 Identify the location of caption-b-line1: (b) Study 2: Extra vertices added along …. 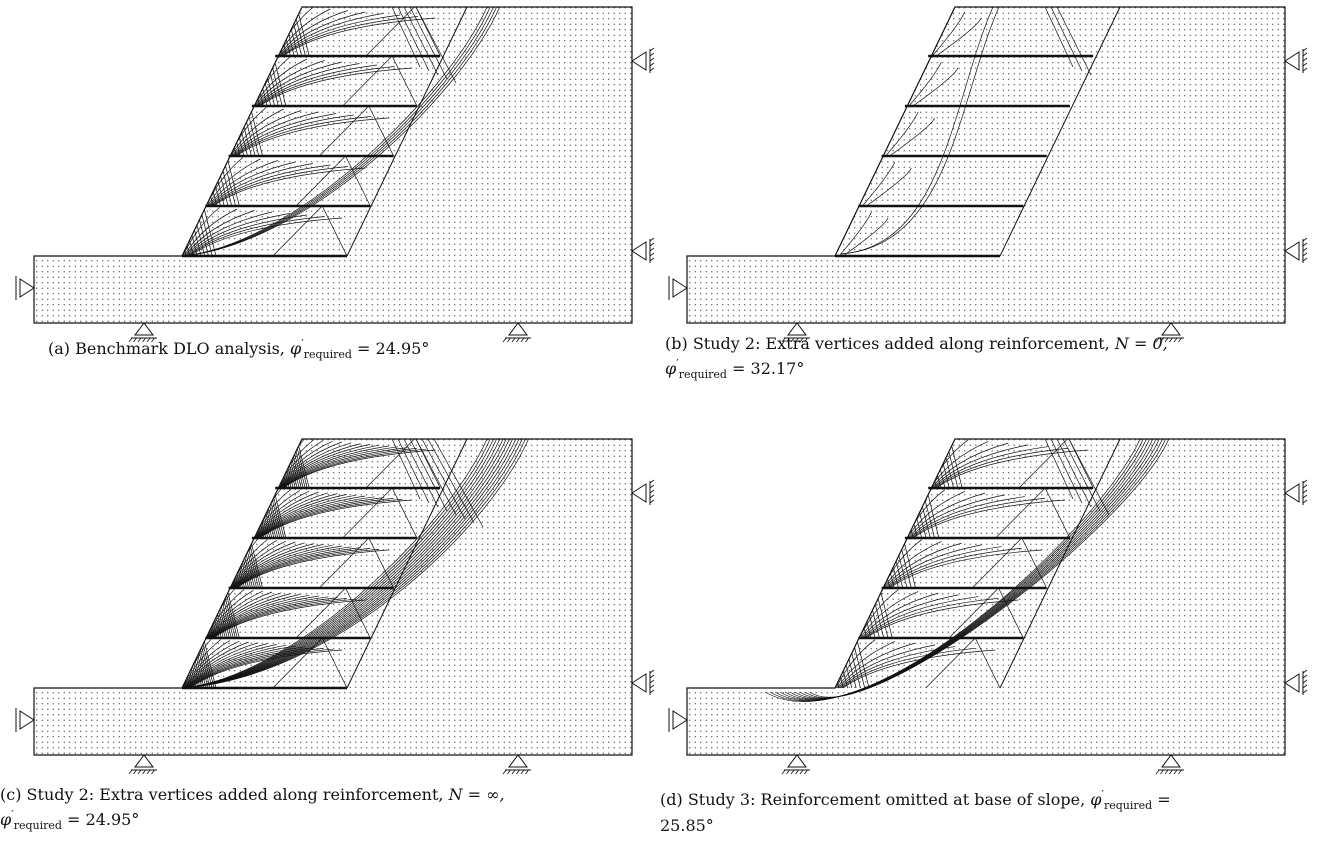
(985, 344).